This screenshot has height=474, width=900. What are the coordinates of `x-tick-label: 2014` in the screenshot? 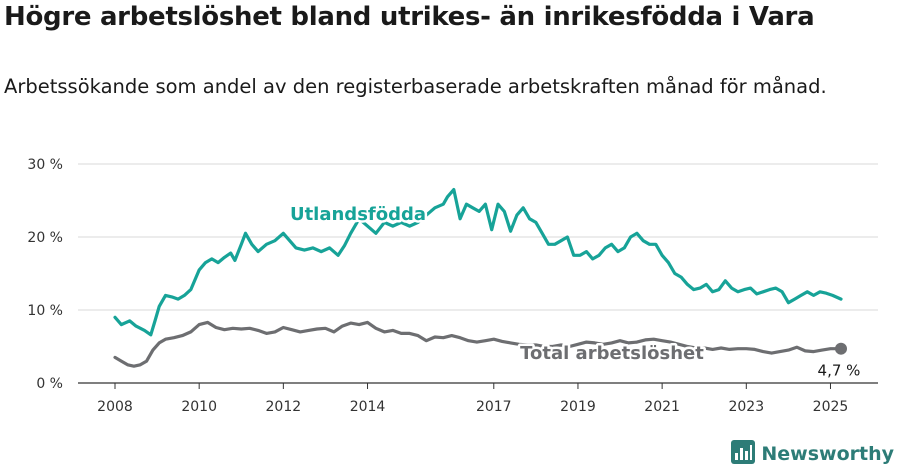 It's located at (368, 407).